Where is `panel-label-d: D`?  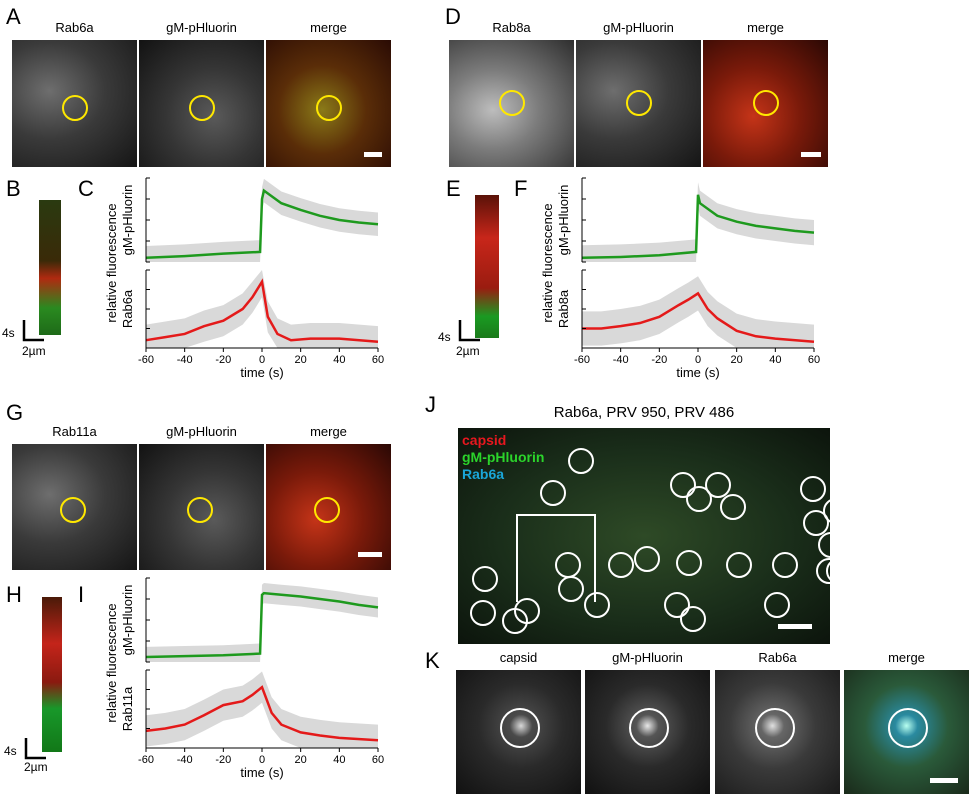 panel-label-d: D is located at coordinates (453, 16).